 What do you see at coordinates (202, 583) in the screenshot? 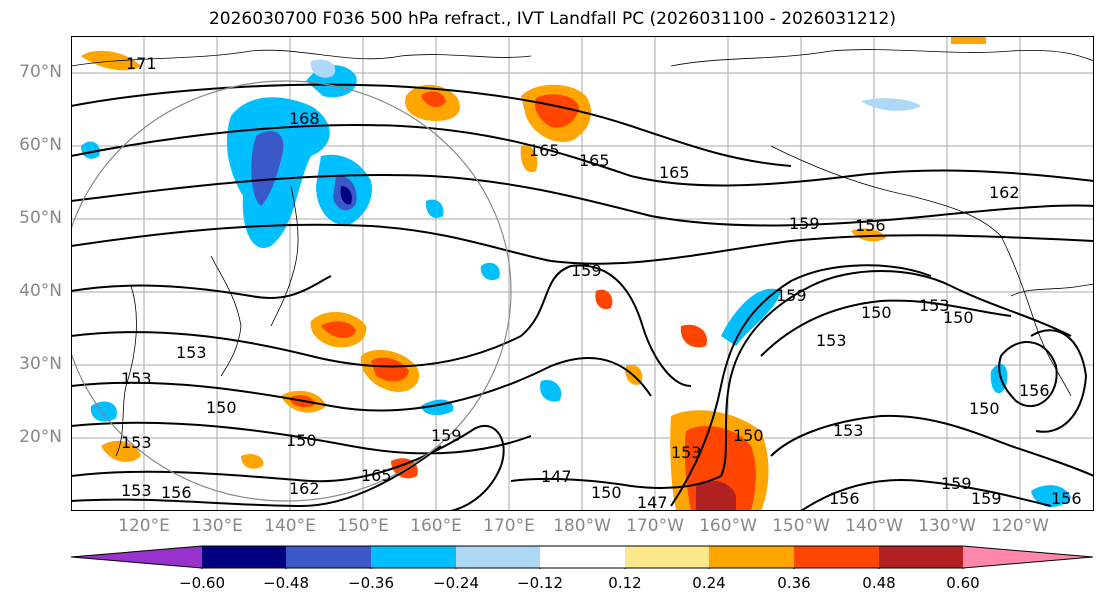
I see `colorbar-tick-label: −0.60` at bounding box center [202, 583].